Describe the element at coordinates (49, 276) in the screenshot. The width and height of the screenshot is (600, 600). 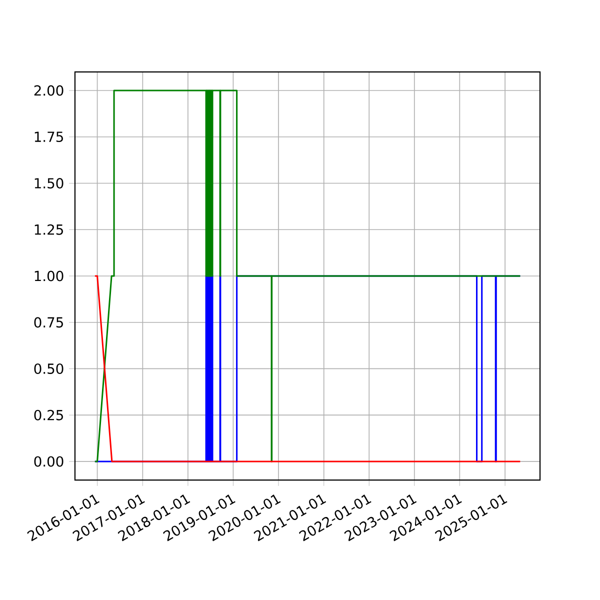
I see `y-tick-label: 1.00` at that location.